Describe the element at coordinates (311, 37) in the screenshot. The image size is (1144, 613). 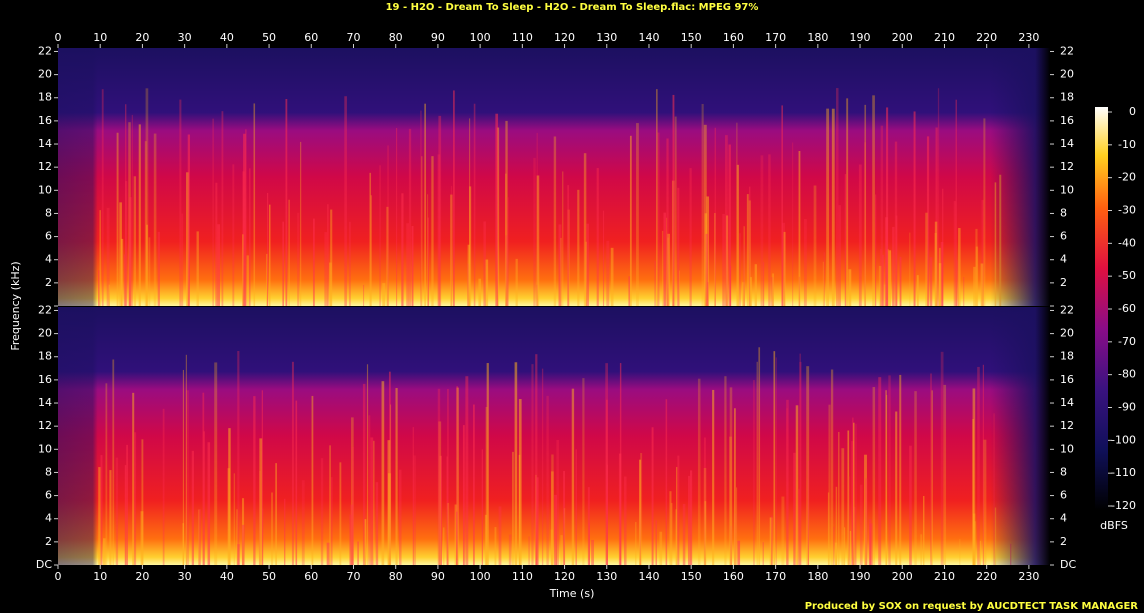
I see `x-tick-label: 60` at that location.